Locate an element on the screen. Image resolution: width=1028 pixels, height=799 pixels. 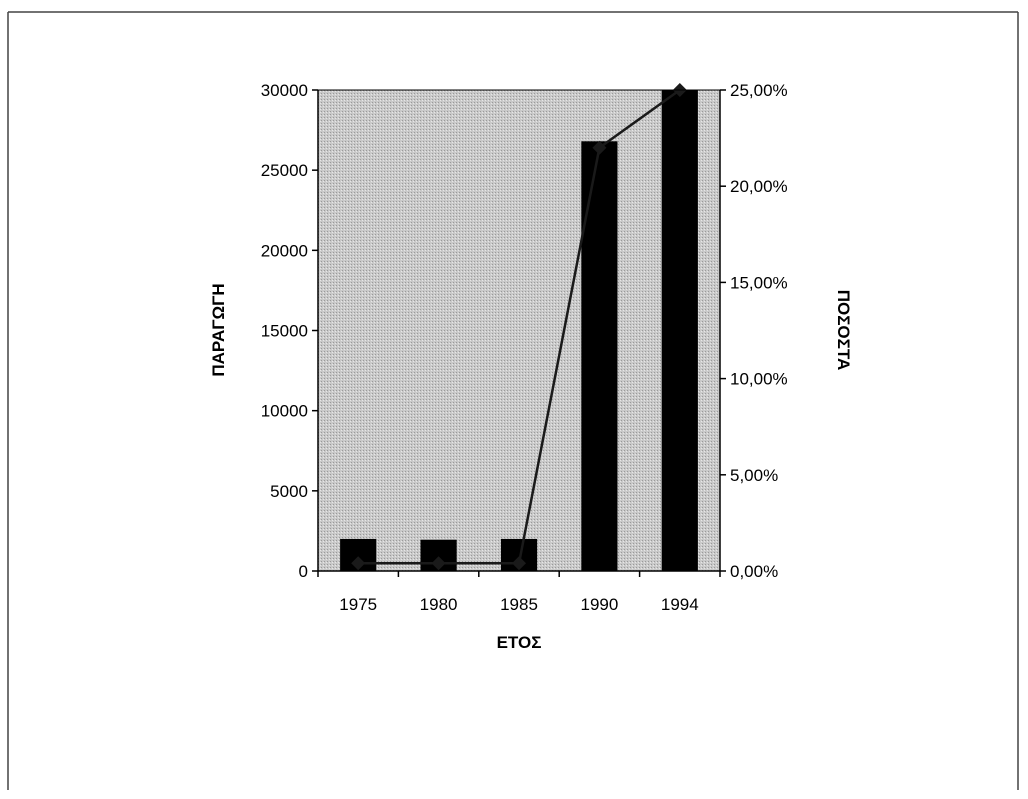
left-tick-label: 10000 is located at coordinates (284, 411).